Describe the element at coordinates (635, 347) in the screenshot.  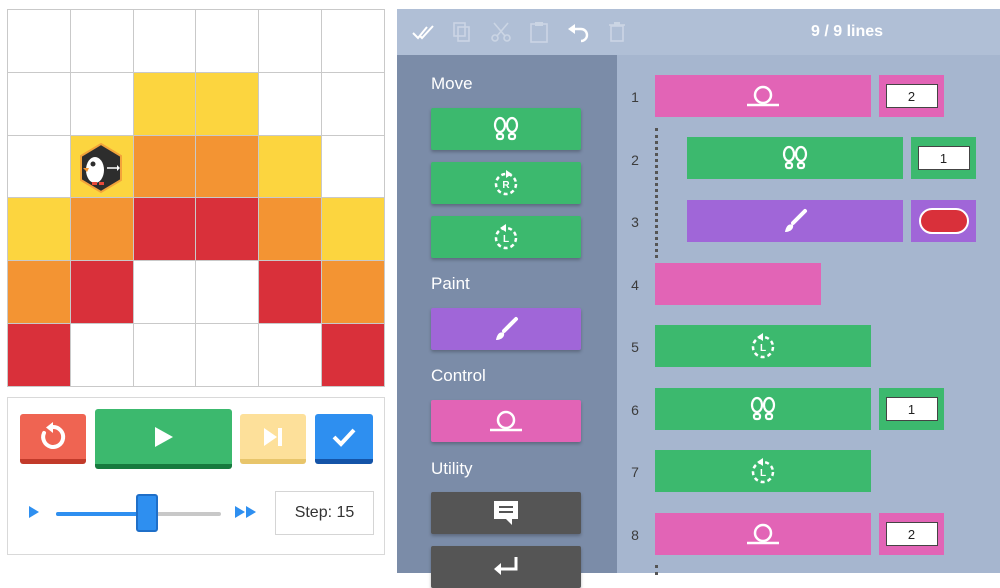
I see `line-number: 5` at that location.